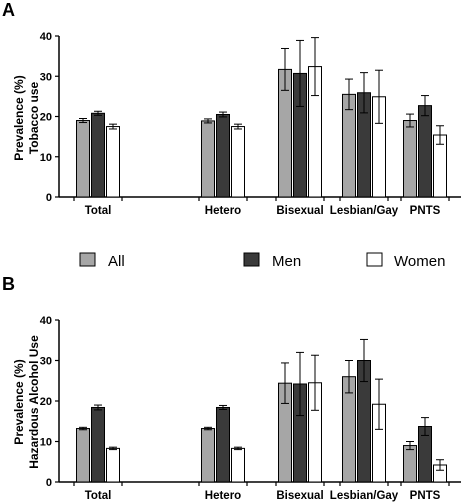 This screenshot has height=503, width=474. What do you see at coordinates (223, 211) in the screenshot?
I see `panel-a-category-label: Hetero` at bounding box center [223, 211].